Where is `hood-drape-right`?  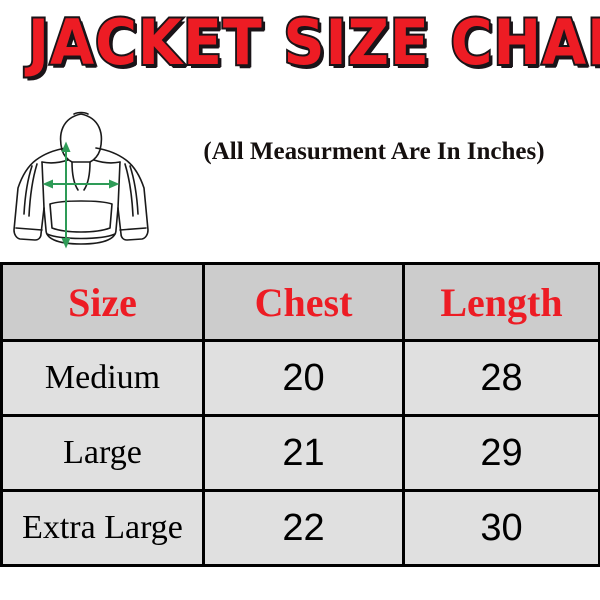 hood-drape-right is located at coordinates (87, 176).